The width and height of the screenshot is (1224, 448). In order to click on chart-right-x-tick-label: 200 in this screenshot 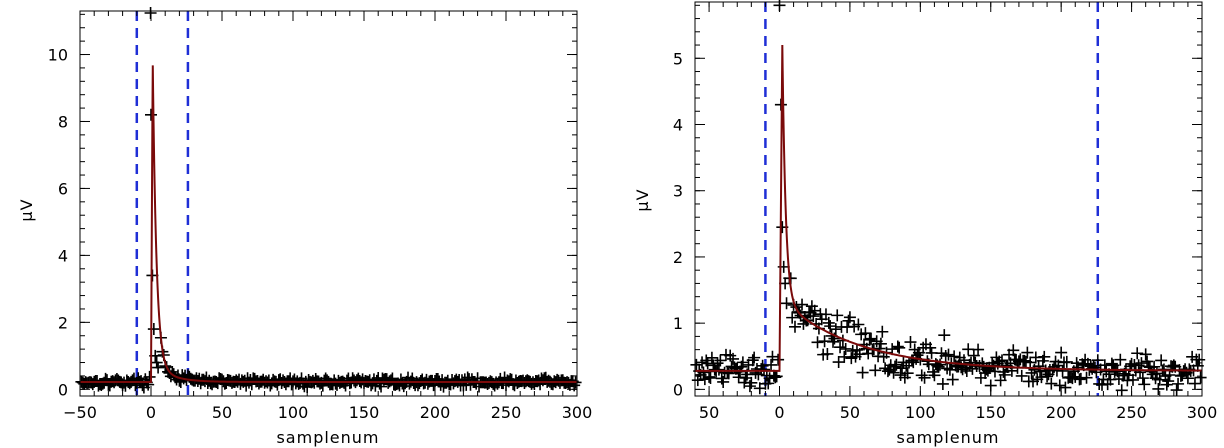, I will do `click(1061, 412)`.